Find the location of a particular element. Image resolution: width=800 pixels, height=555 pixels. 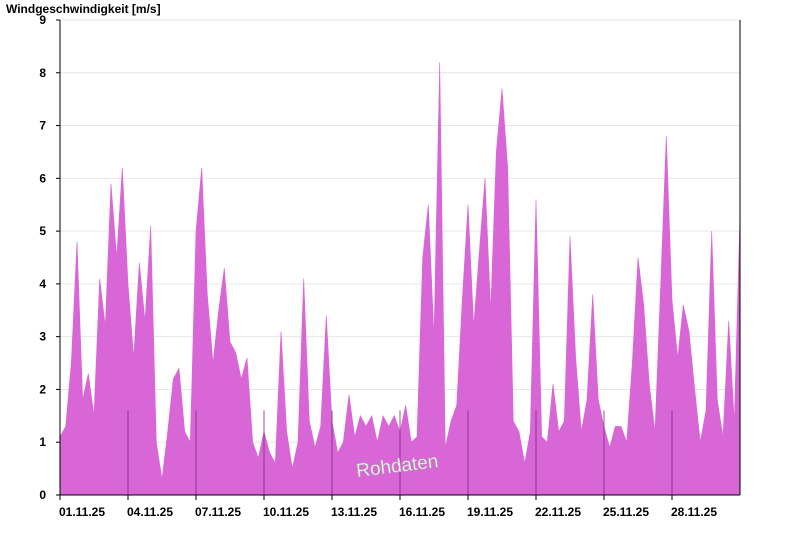

y-tick-label: 7 is located at coordinates (42, 126).